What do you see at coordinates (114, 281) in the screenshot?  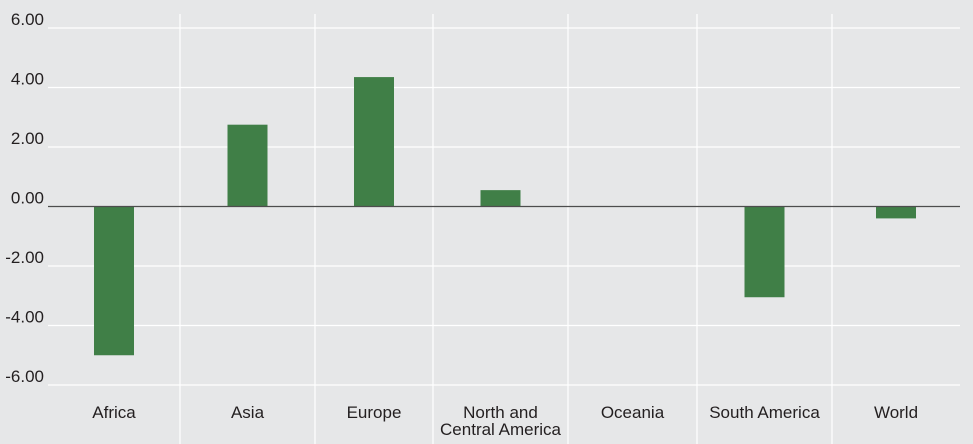 I see `bar-africa` at bounding box center [114, 281].